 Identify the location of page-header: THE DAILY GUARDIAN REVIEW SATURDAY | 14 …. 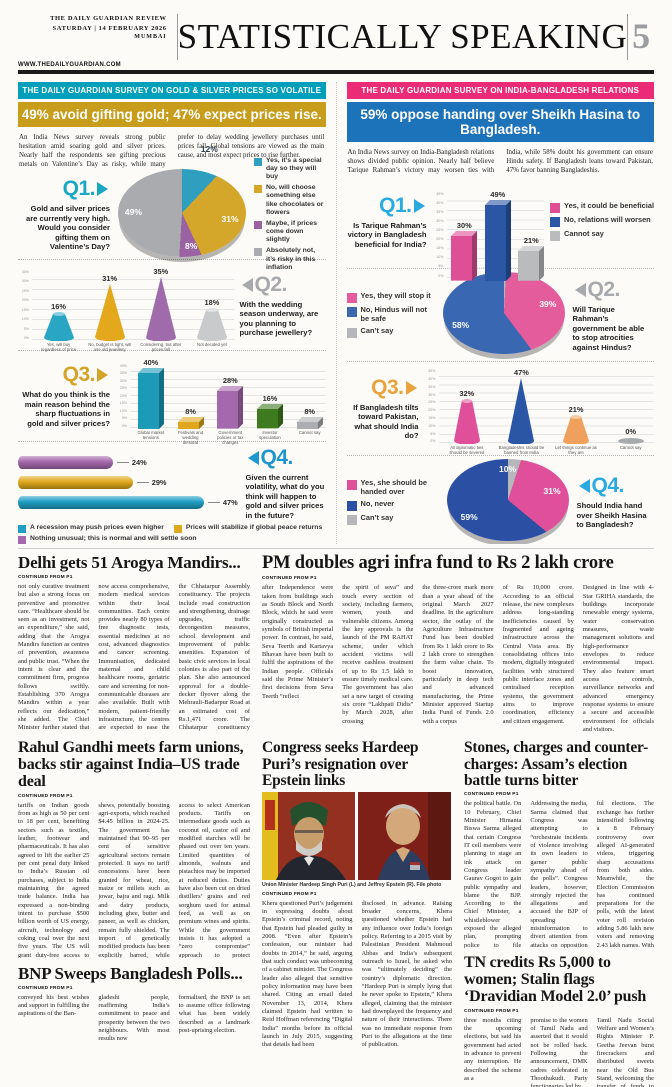
(336, 34).